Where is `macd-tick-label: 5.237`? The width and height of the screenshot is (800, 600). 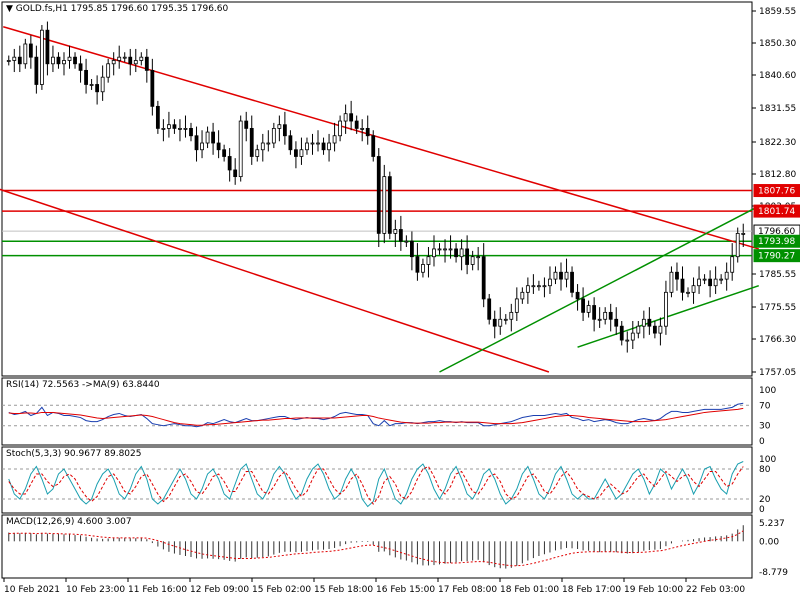
macd-tick-label: 5.237 is located at coordinates (772, 524).